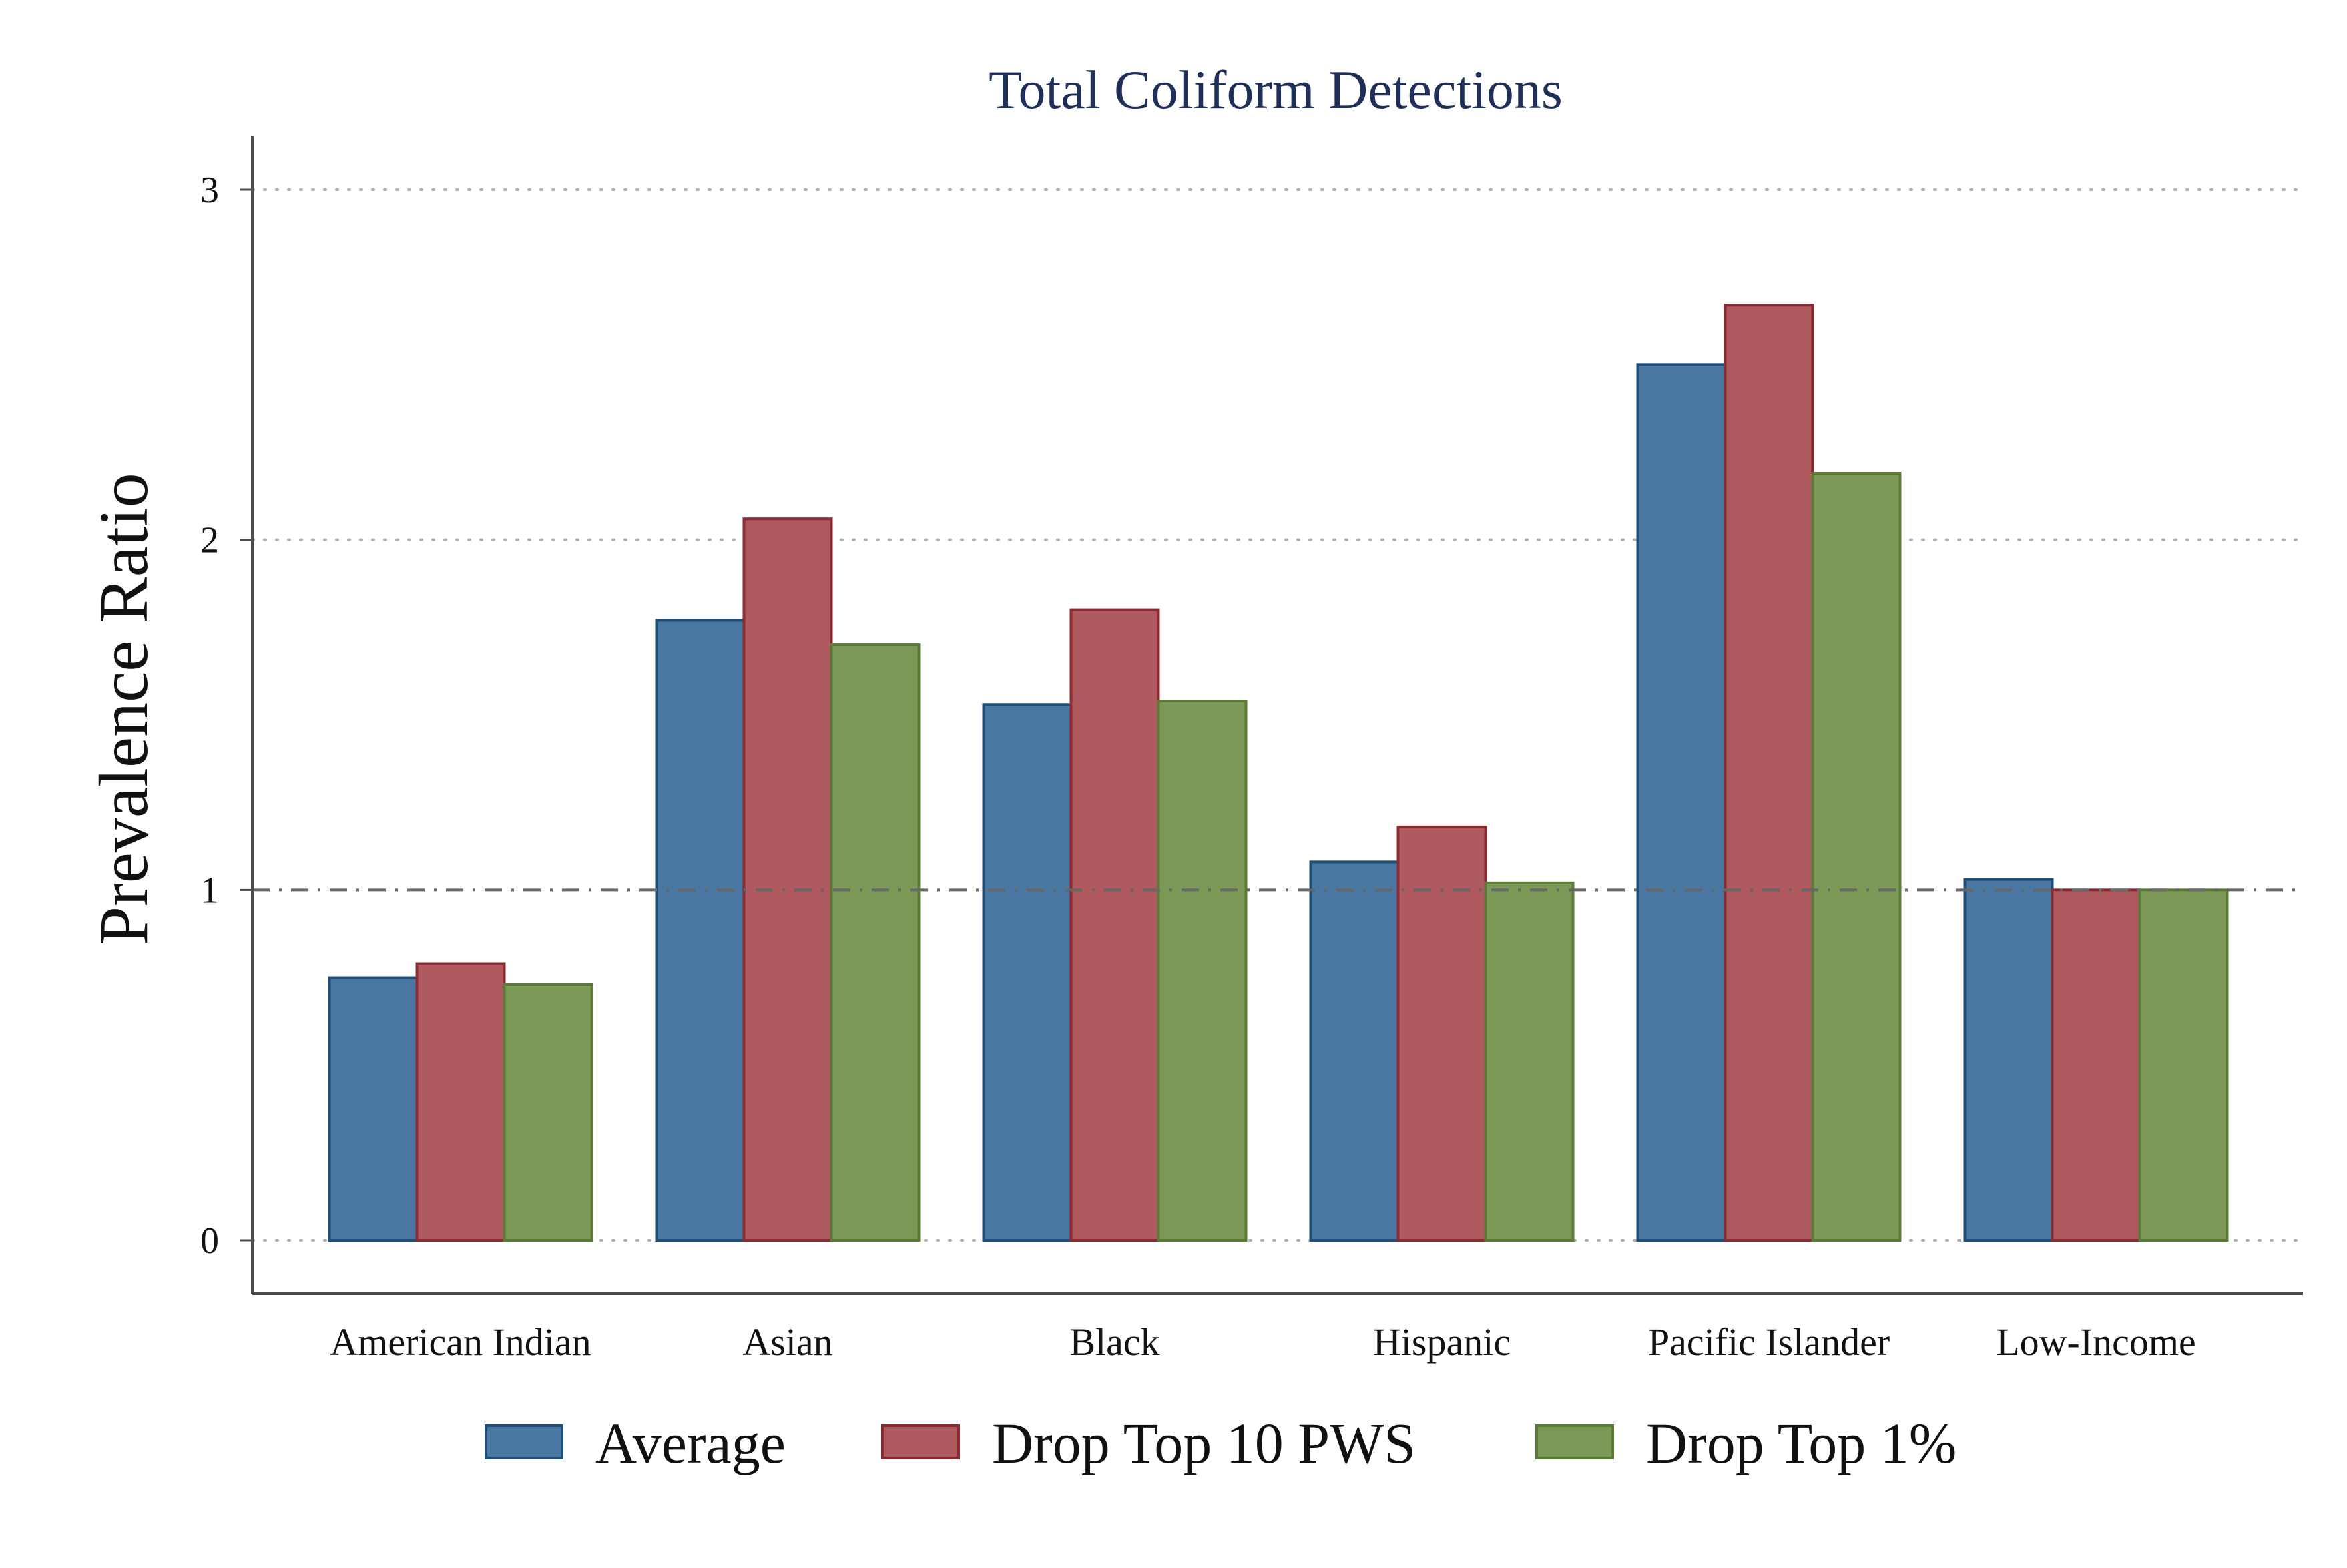 The image size is (2347, 1568). What do you see at coordinates (1801, 1443) in the screenshot?
I see `legend-label: Drop Top 1%` at bounding box center [1801, 1443].